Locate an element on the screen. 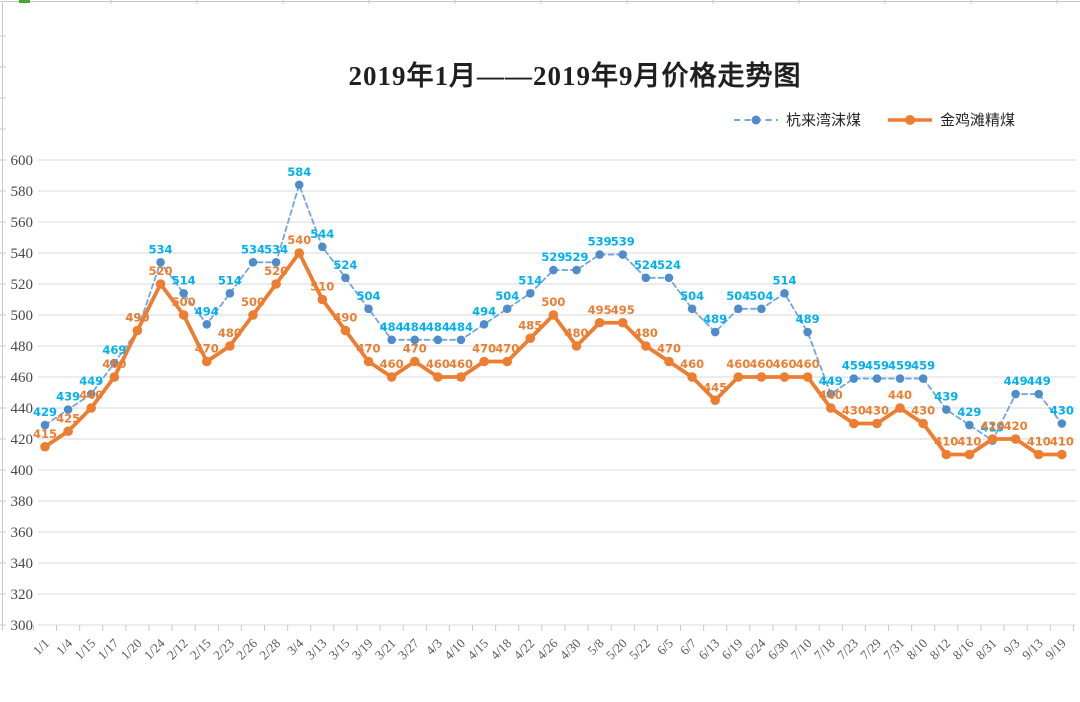 This screenshot has height=702, width=1080. svg-text: 6/30 is located at coordinates (778, 649).